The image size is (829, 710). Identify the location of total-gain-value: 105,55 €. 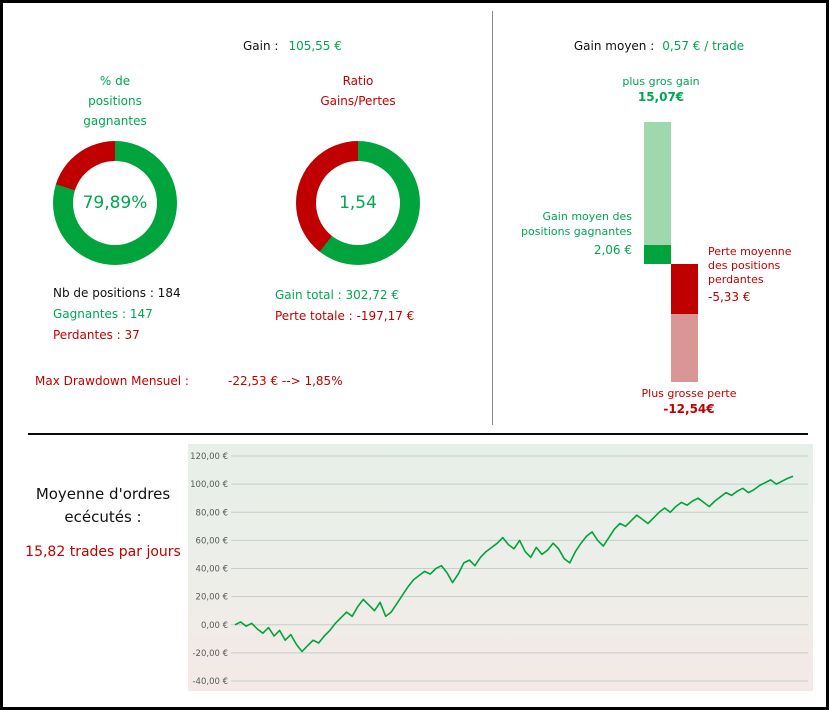
(315, 46).